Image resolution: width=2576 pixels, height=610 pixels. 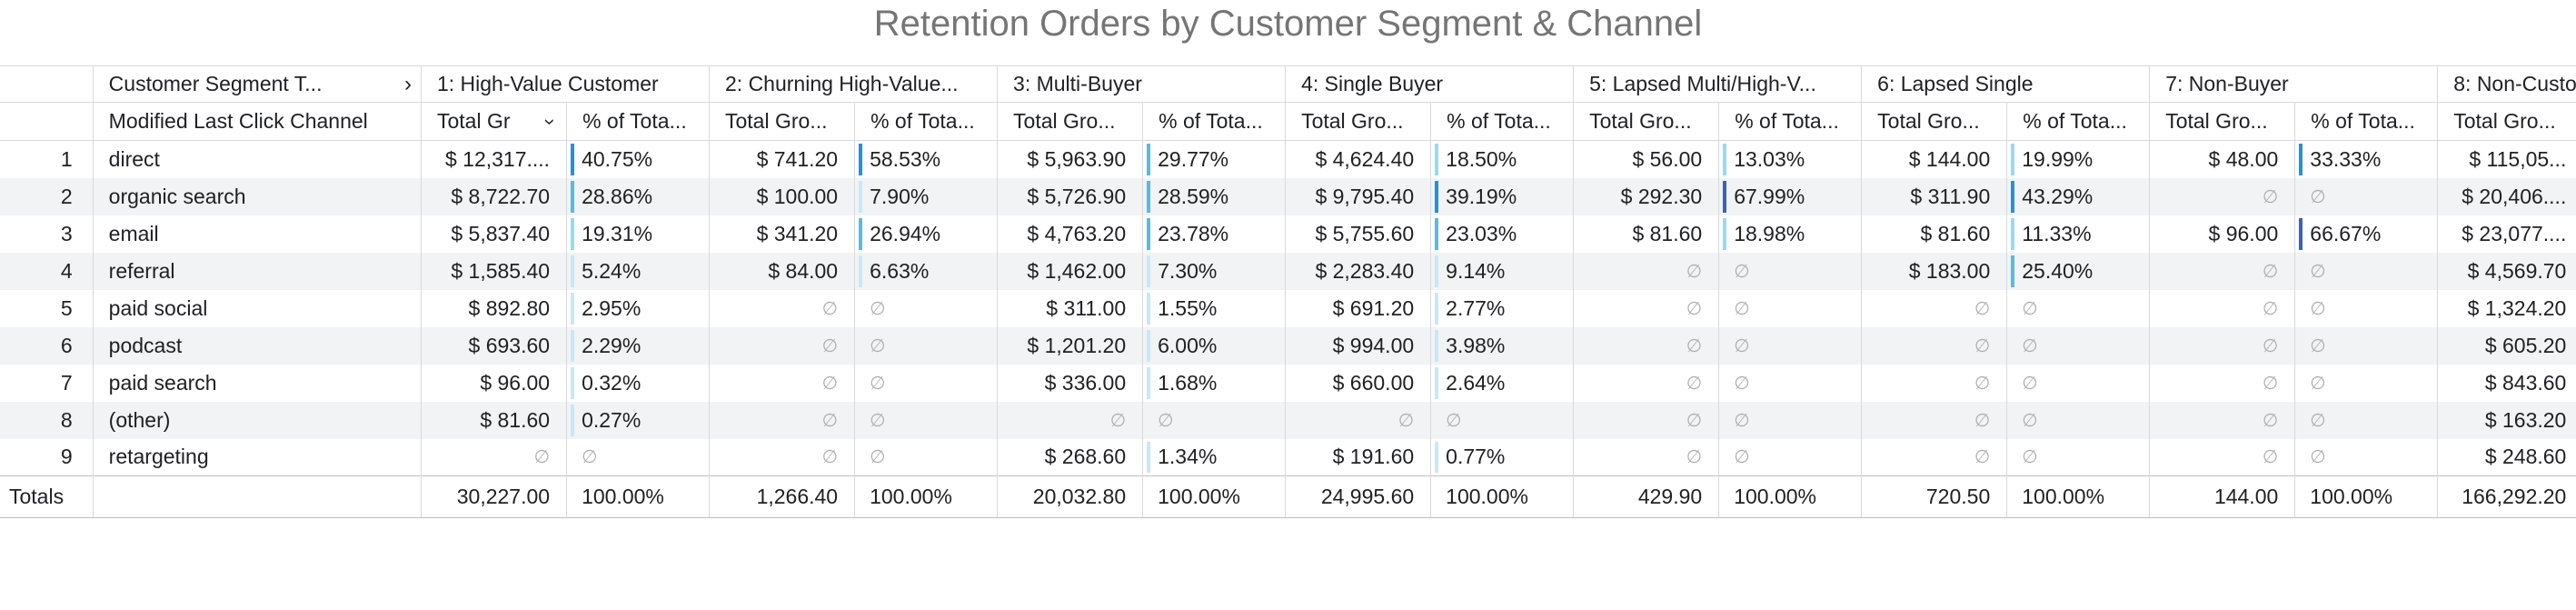 I want to click on segment-header: 1: High-Value Customer, so click(x=565, y=84).